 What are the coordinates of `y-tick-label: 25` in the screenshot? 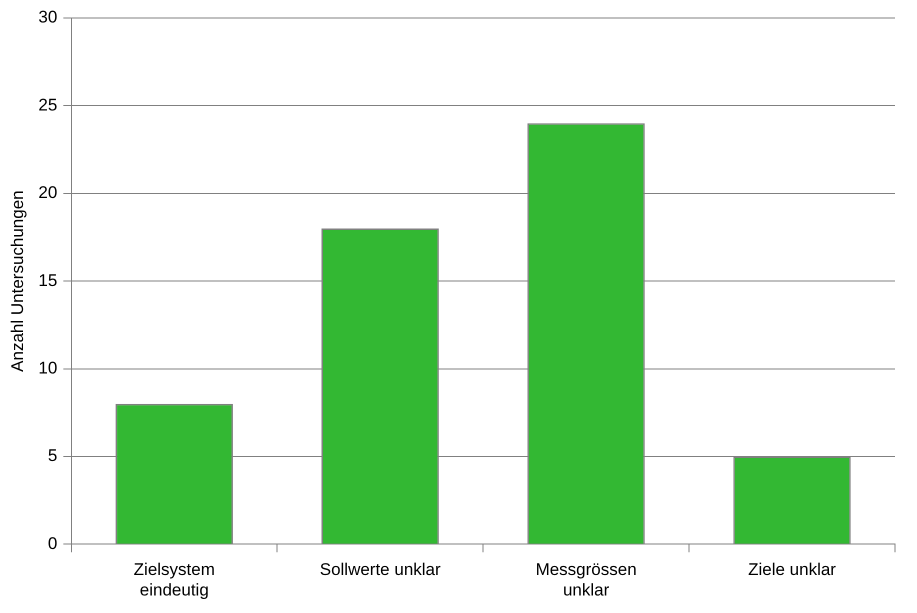 It's located at (48, 104).